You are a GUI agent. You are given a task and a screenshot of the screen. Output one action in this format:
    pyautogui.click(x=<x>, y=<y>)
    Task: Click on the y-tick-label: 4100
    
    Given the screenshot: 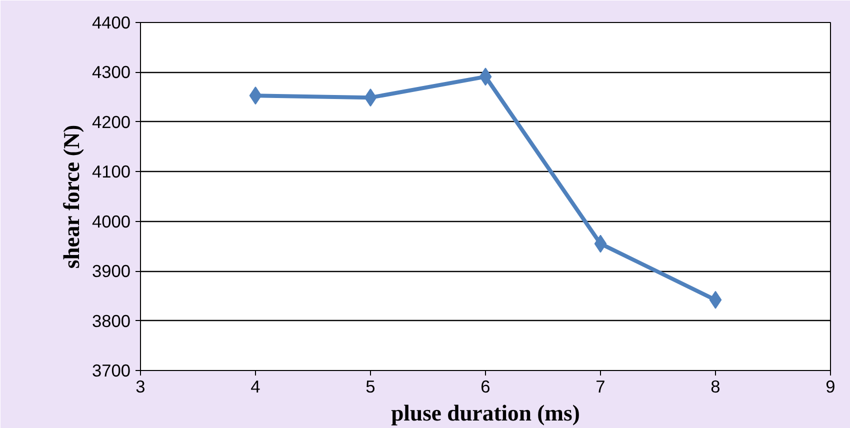 What is the action you would take?
    pyautogui.click(x=111, y=172)
    